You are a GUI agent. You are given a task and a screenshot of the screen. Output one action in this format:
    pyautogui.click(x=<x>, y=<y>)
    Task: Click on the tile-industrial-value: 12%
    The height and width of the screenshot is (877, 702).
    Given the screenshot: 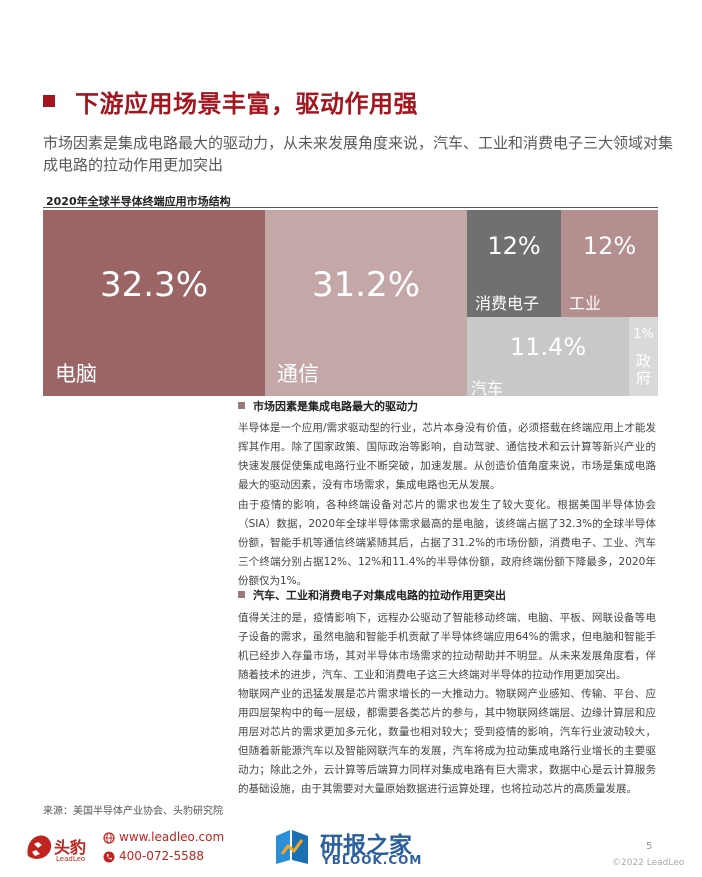 What is the action you would take?
    pyautogui.click(x=609, y=246)
    